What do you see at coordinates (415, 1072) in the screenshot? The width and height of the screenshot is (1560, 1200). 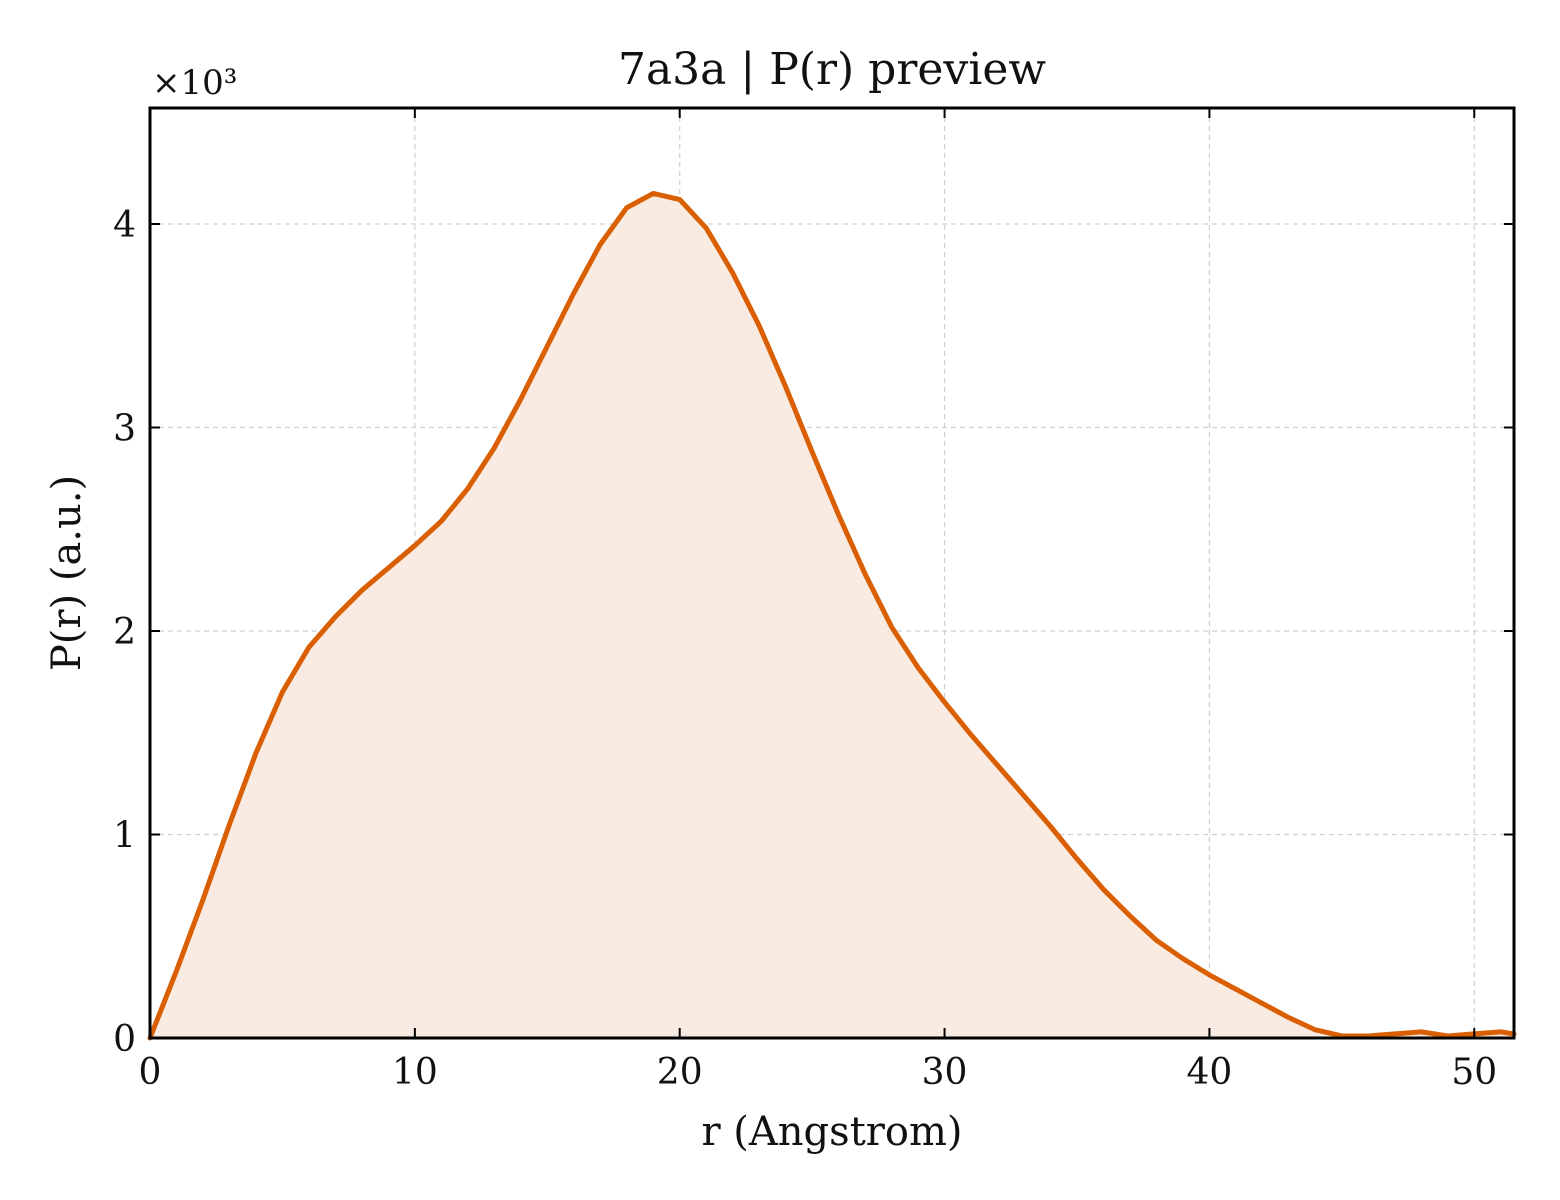 I see `x-tick-label: 10` at bounding box center [415, 1072].